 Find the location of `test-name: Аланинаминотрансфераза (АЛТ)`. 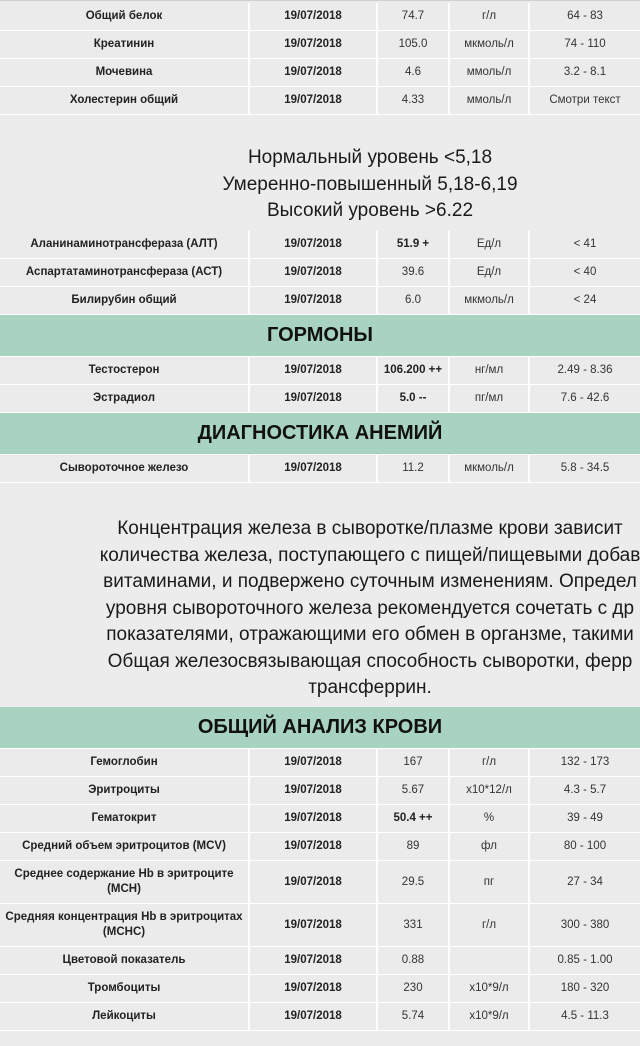

test-name: Аланинаминотрансфераза (АЛТ) is located at coordinates (125, 244).